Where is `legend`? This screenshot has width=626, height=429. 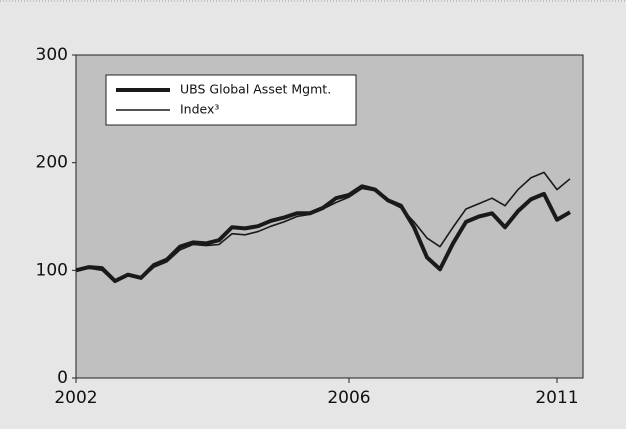
legend is located at coordinates (231, 100).